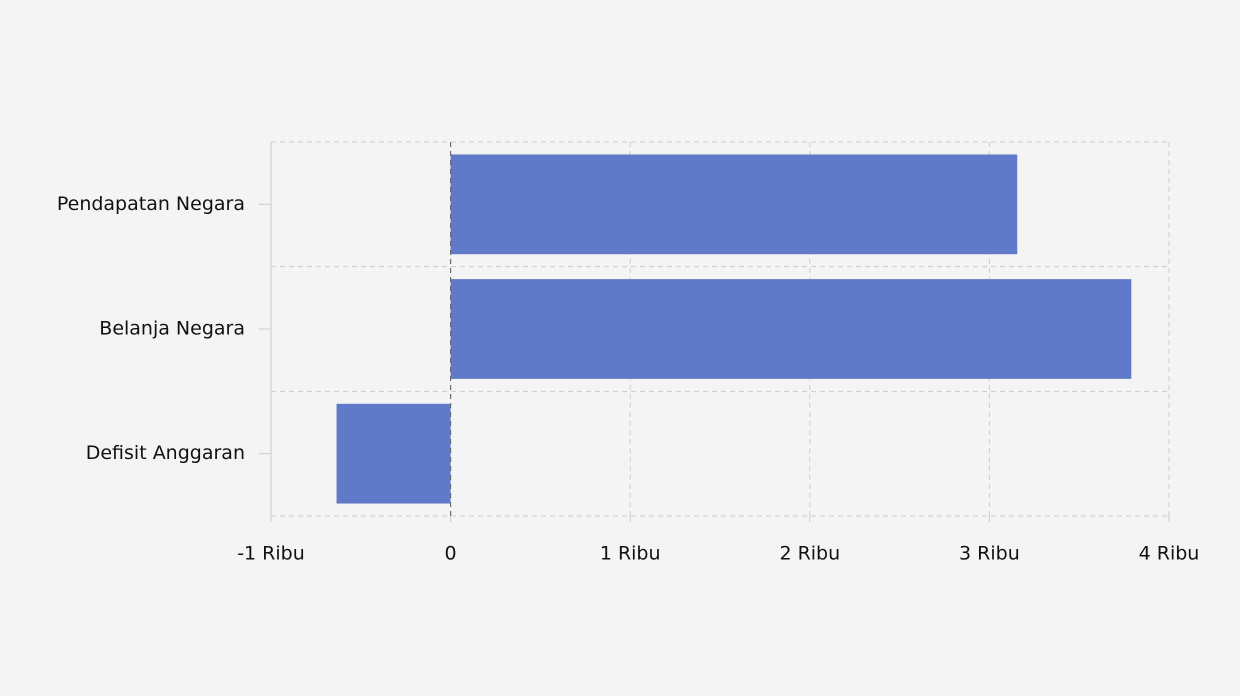 This screenshot has height=696, width=1240. Describe the element at coordinates (451, 554) in the screenshot. I see `x-tick-label: 0` at that location.